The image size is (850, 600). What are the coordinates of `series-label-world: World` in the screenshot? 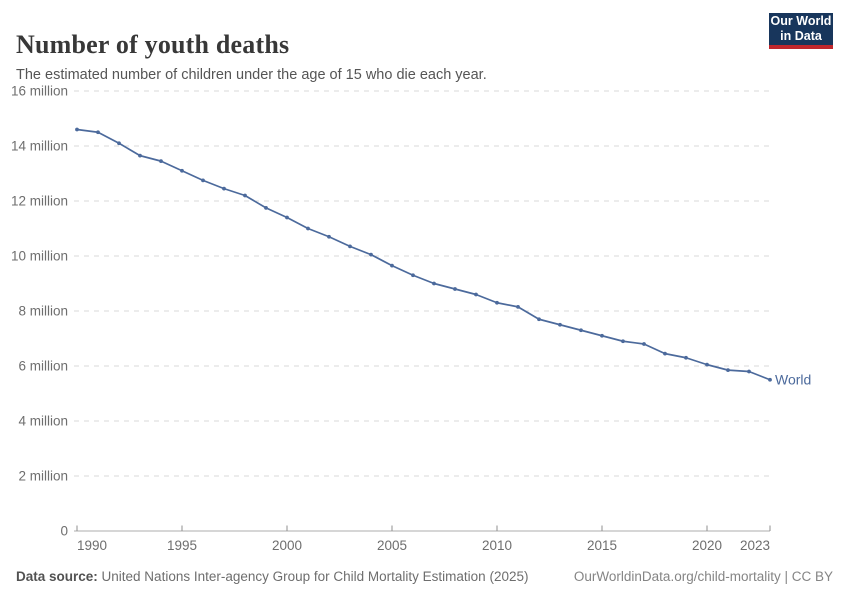 It's located at (793, 379).